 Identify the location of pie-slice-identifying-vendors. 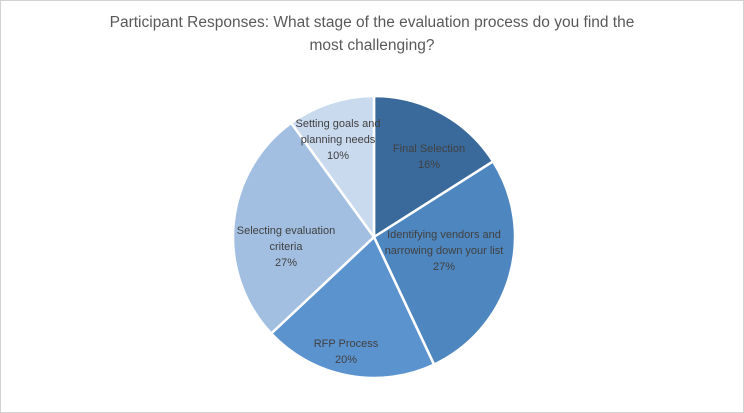
(444, 263).